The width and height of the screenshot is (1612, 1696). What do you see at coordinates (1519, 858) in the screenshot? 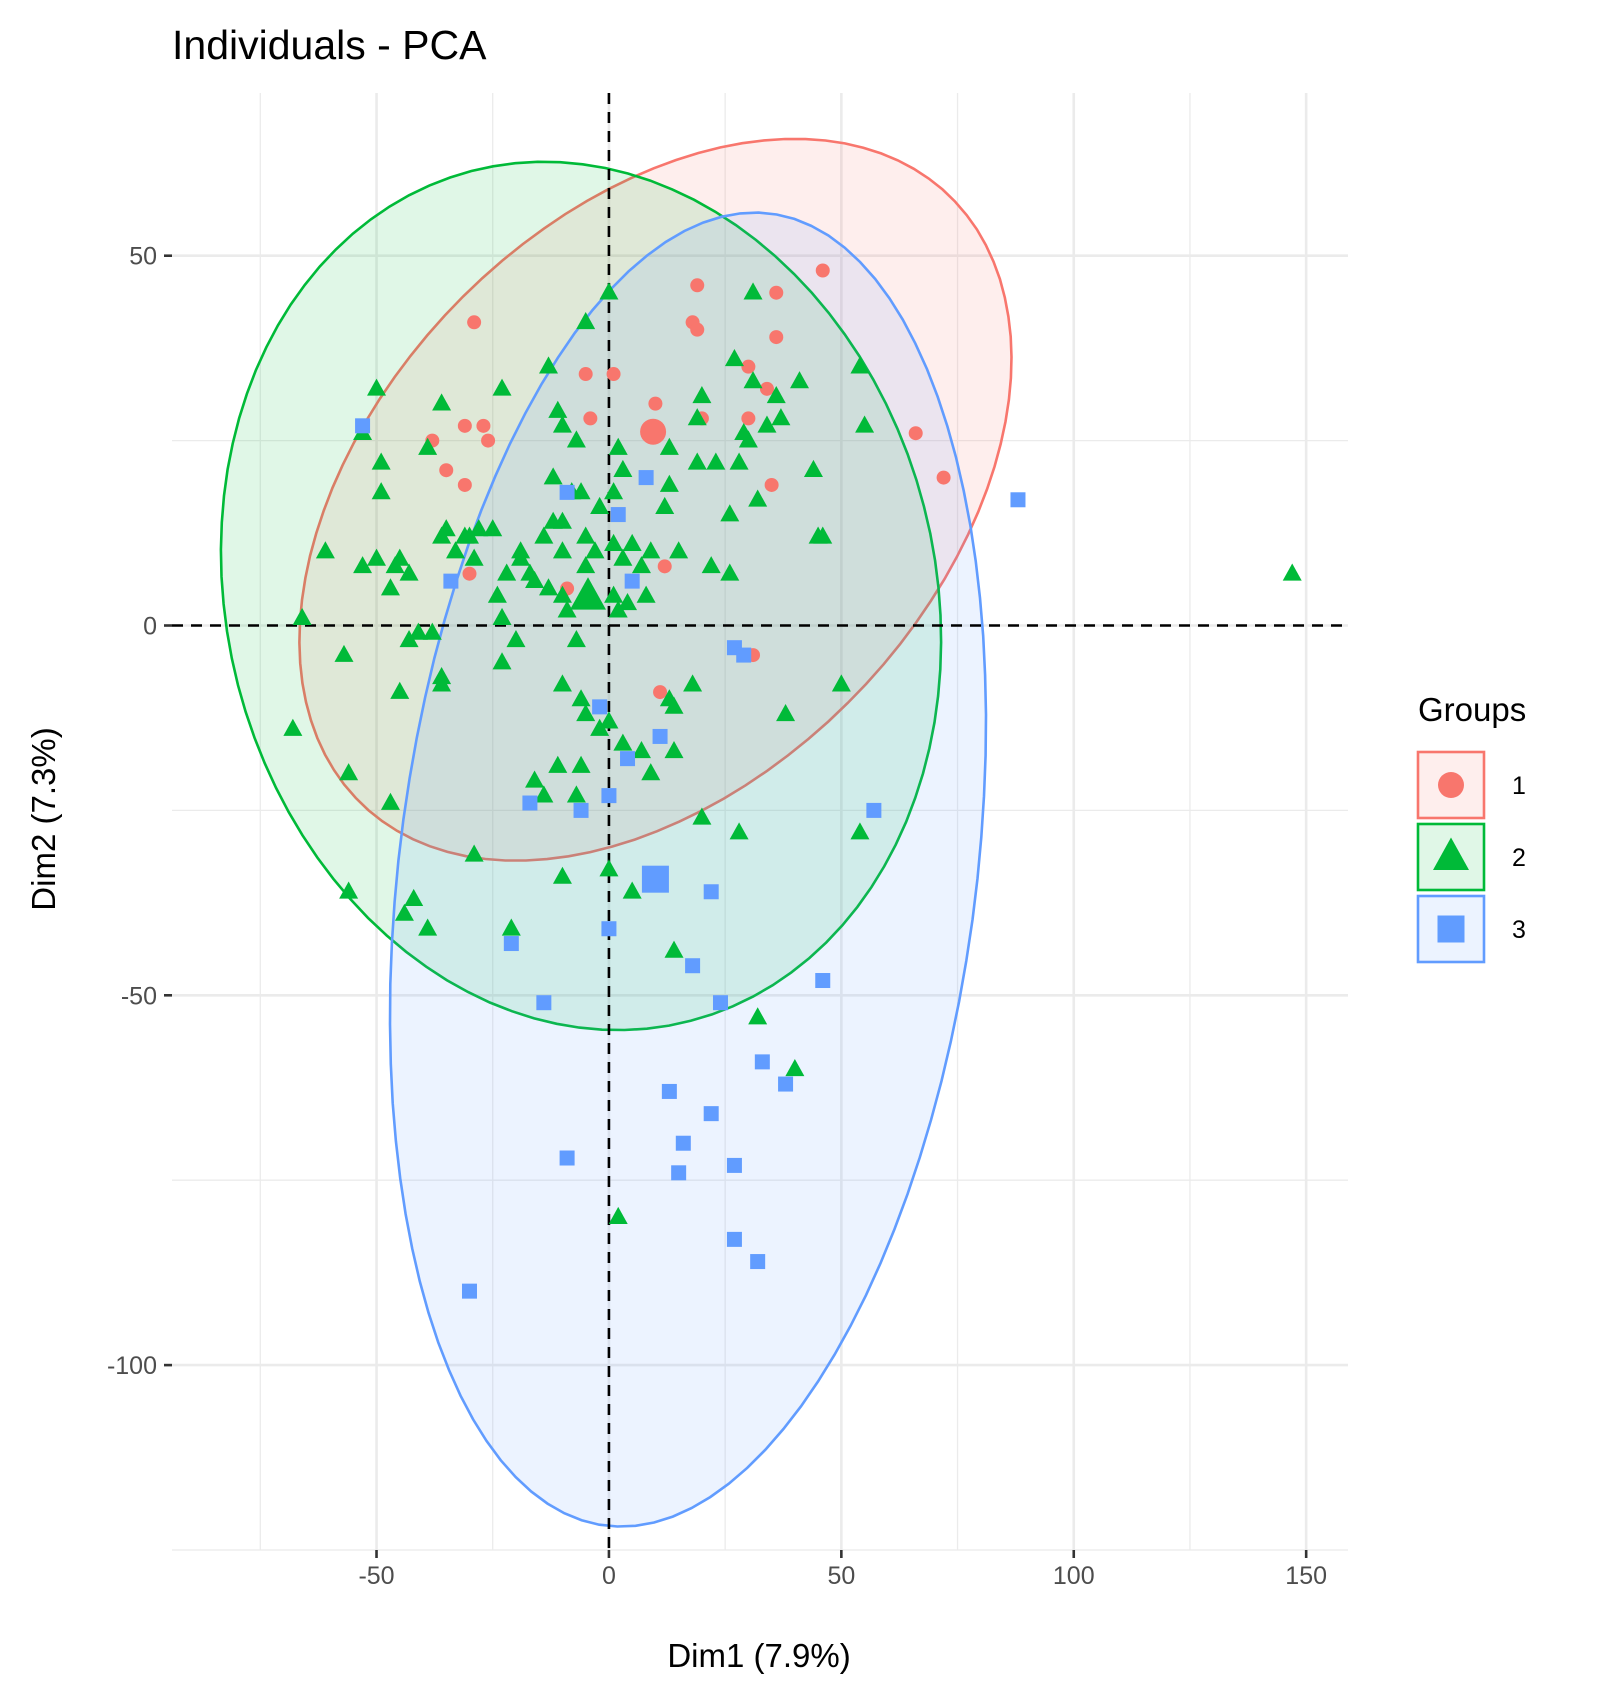
I see `legend-label: 2` at bounding box center [1519, 858].